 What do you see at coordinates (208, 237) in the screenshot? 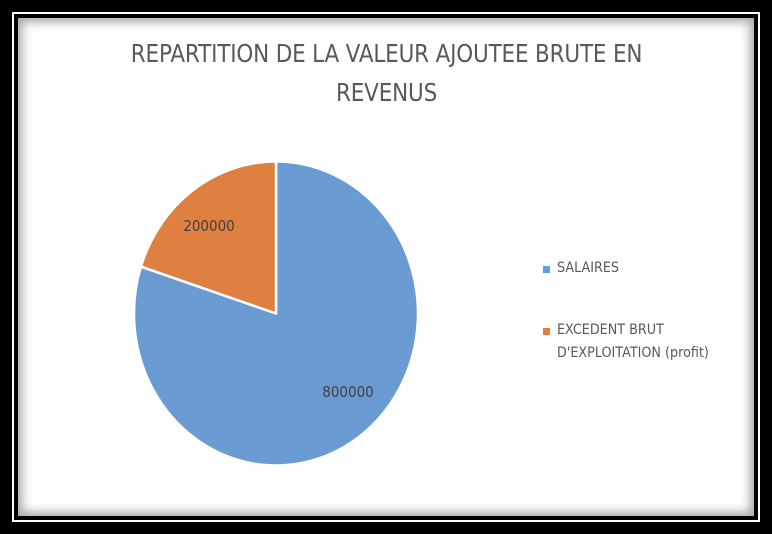
I see `pie-slice-excedent-brut` at bounding box center [208, 237].